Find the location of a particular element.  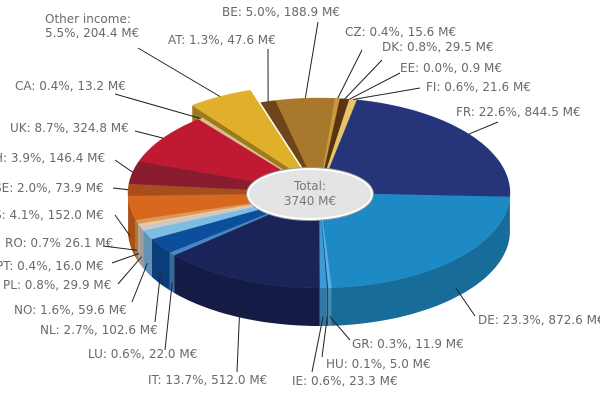

slice-label-other: Other income: 5.5%, 204.4 M€ is located at coordinates (92, 26).